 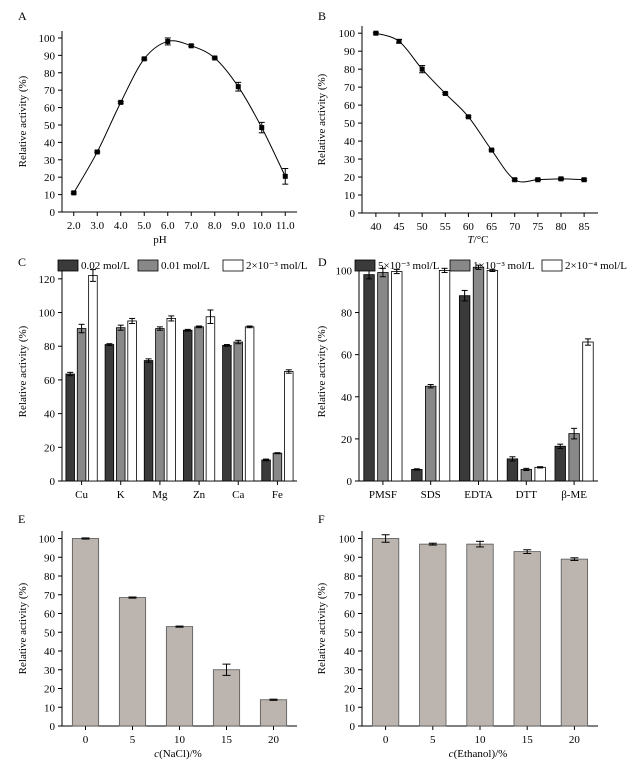 What do you see at coordinates (446, 227) in the screenshot?
I see `x-tick-label: 55` at bounding box center [446, 227].